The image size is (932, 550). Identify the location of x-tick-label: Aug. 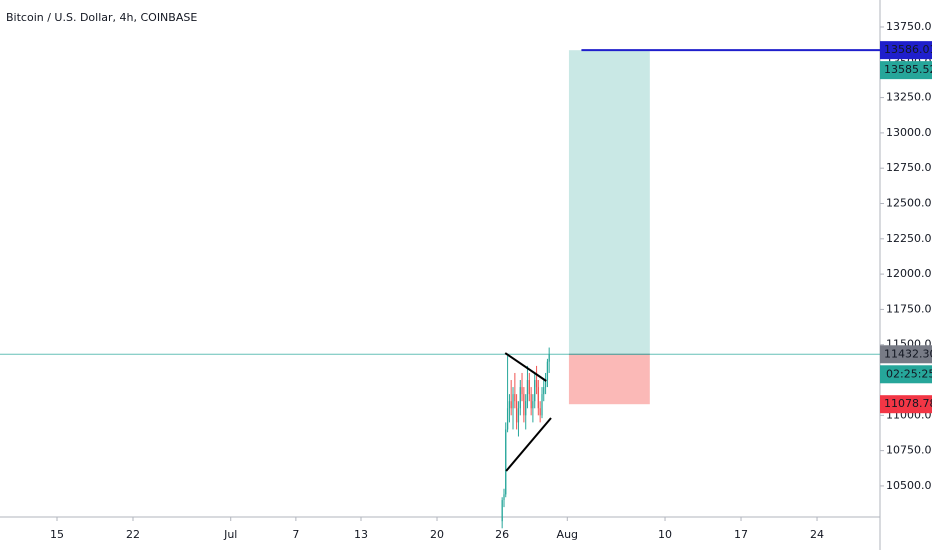
(567, 534).